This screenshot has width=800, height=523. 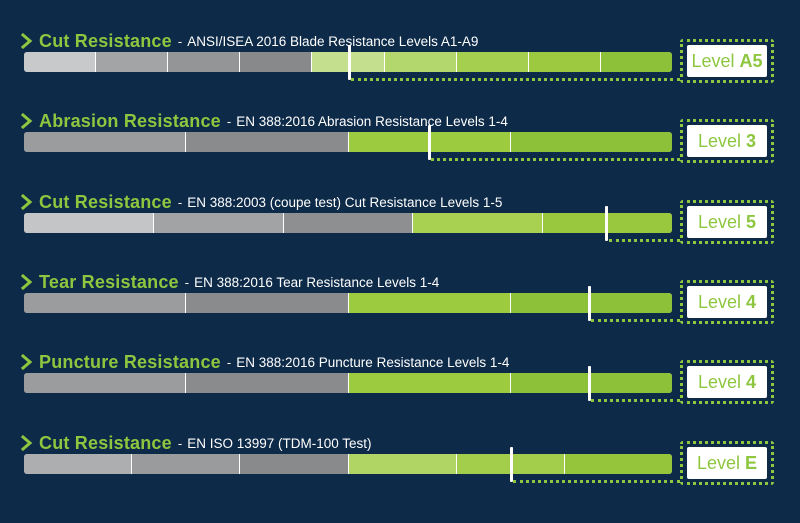 I want to click on level-badge-frame: Level 3, so click(x=727, y=141).